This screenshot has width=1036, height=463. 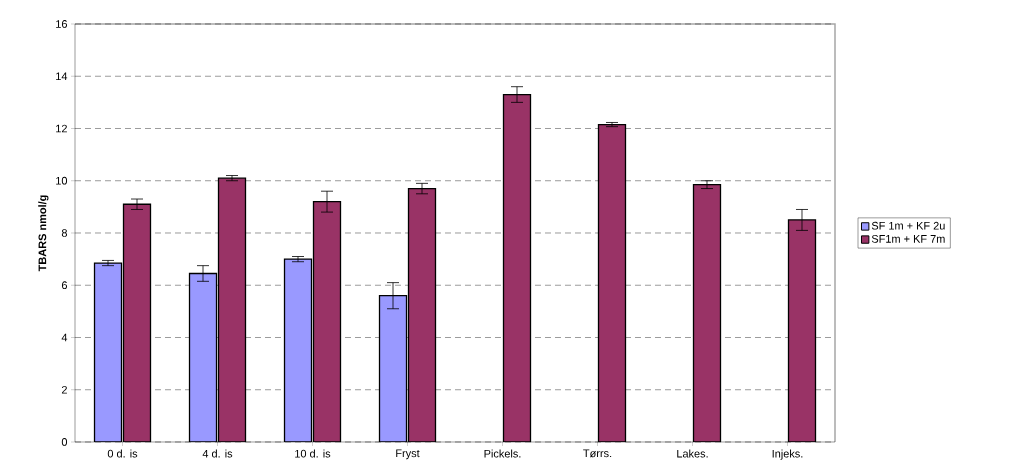 I want to click on y-tick-label: 10, so click(x=62, y=180).